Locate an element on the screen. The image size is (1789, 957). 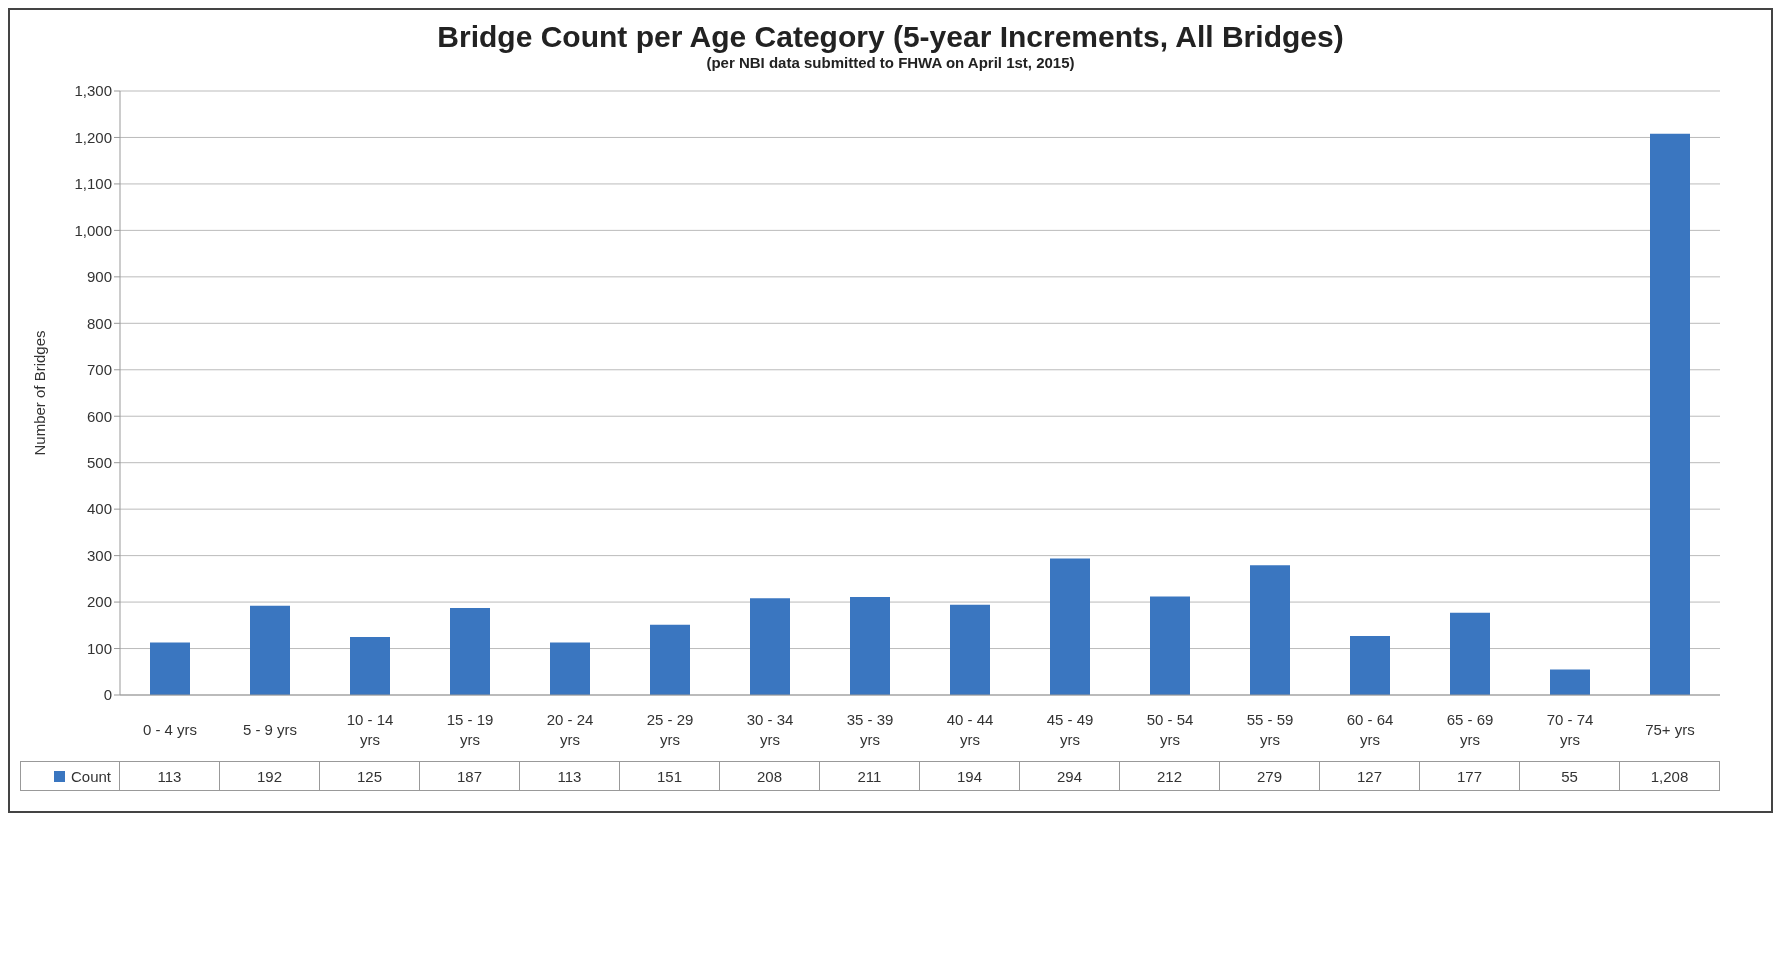
data-label: 187 is located at coordinates (470, 776).